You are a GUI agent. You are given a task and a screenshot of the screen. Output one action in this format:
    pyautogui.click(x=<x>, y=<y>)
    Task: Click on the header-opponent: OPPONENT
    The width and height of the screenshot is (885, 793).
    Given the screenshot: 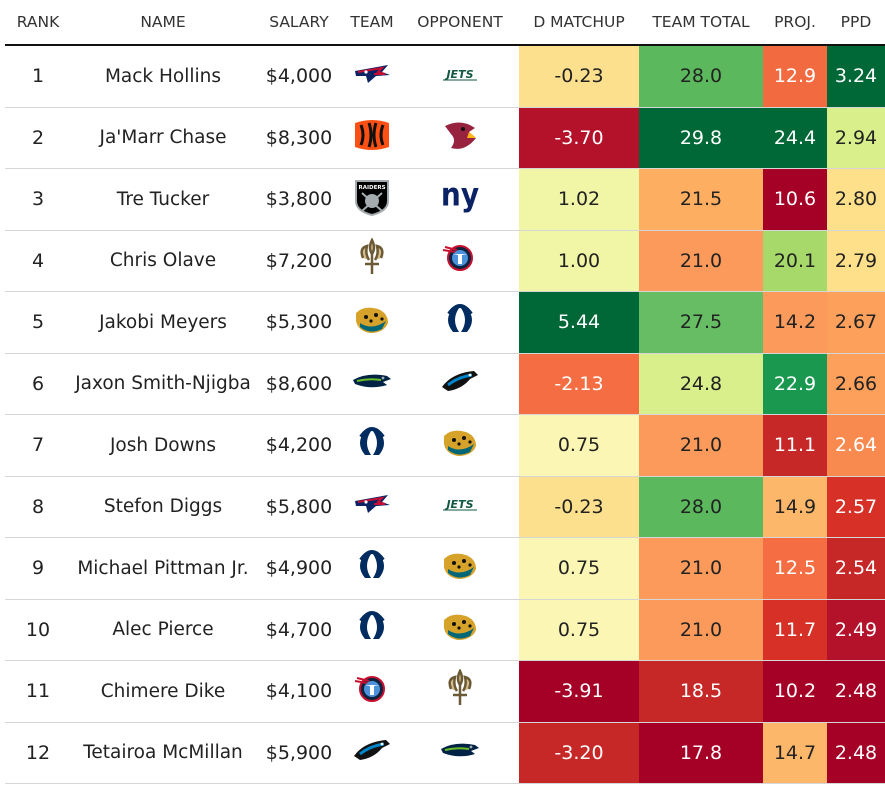 What is the action you would take?
    pyautogui.click(x=460, y=23)
    